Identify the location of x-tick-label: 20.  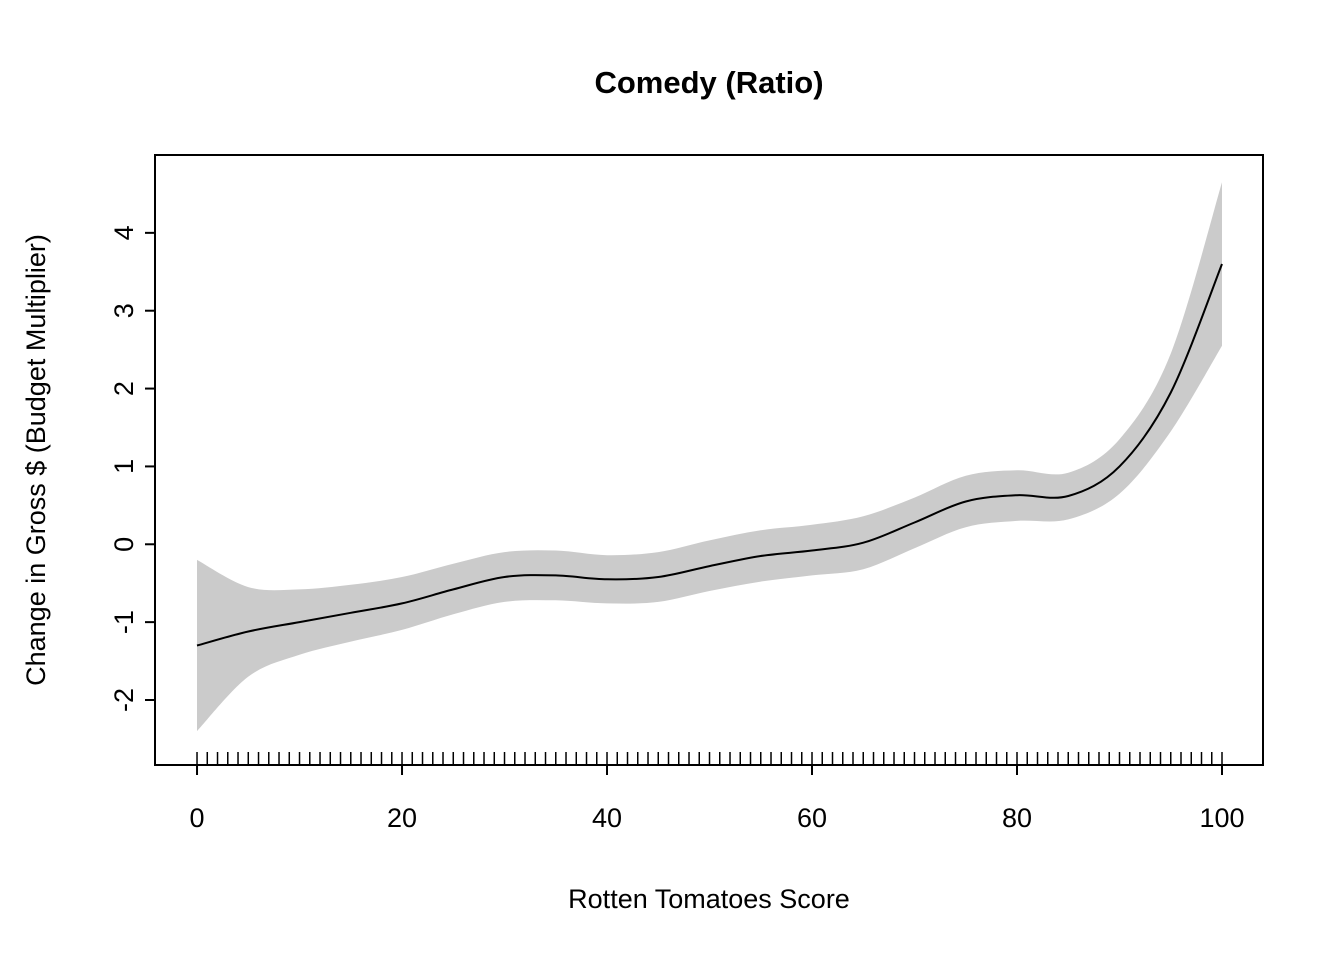
(402, 818).